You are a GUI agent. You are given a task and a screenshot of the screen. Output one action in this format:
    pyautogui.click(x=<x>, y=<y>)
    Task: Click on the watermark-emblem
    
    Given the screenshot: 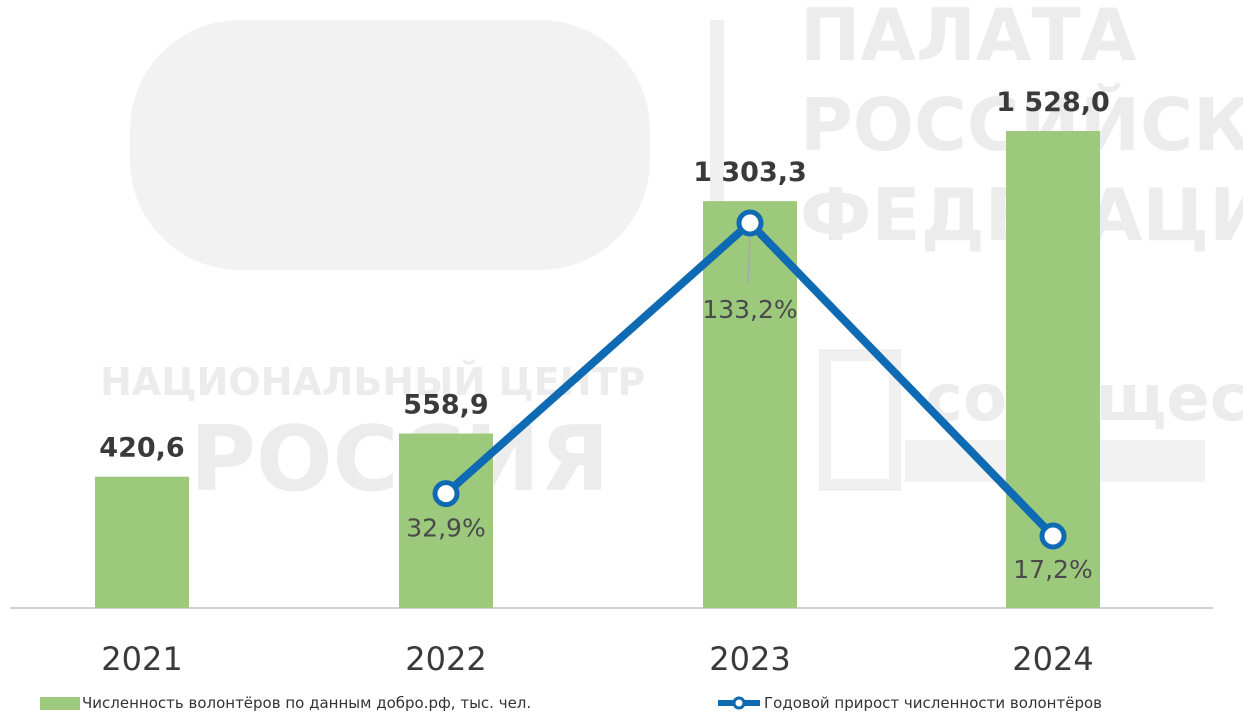 What is the action you would take?
    pyautogui.click(x=390, y=145)
    